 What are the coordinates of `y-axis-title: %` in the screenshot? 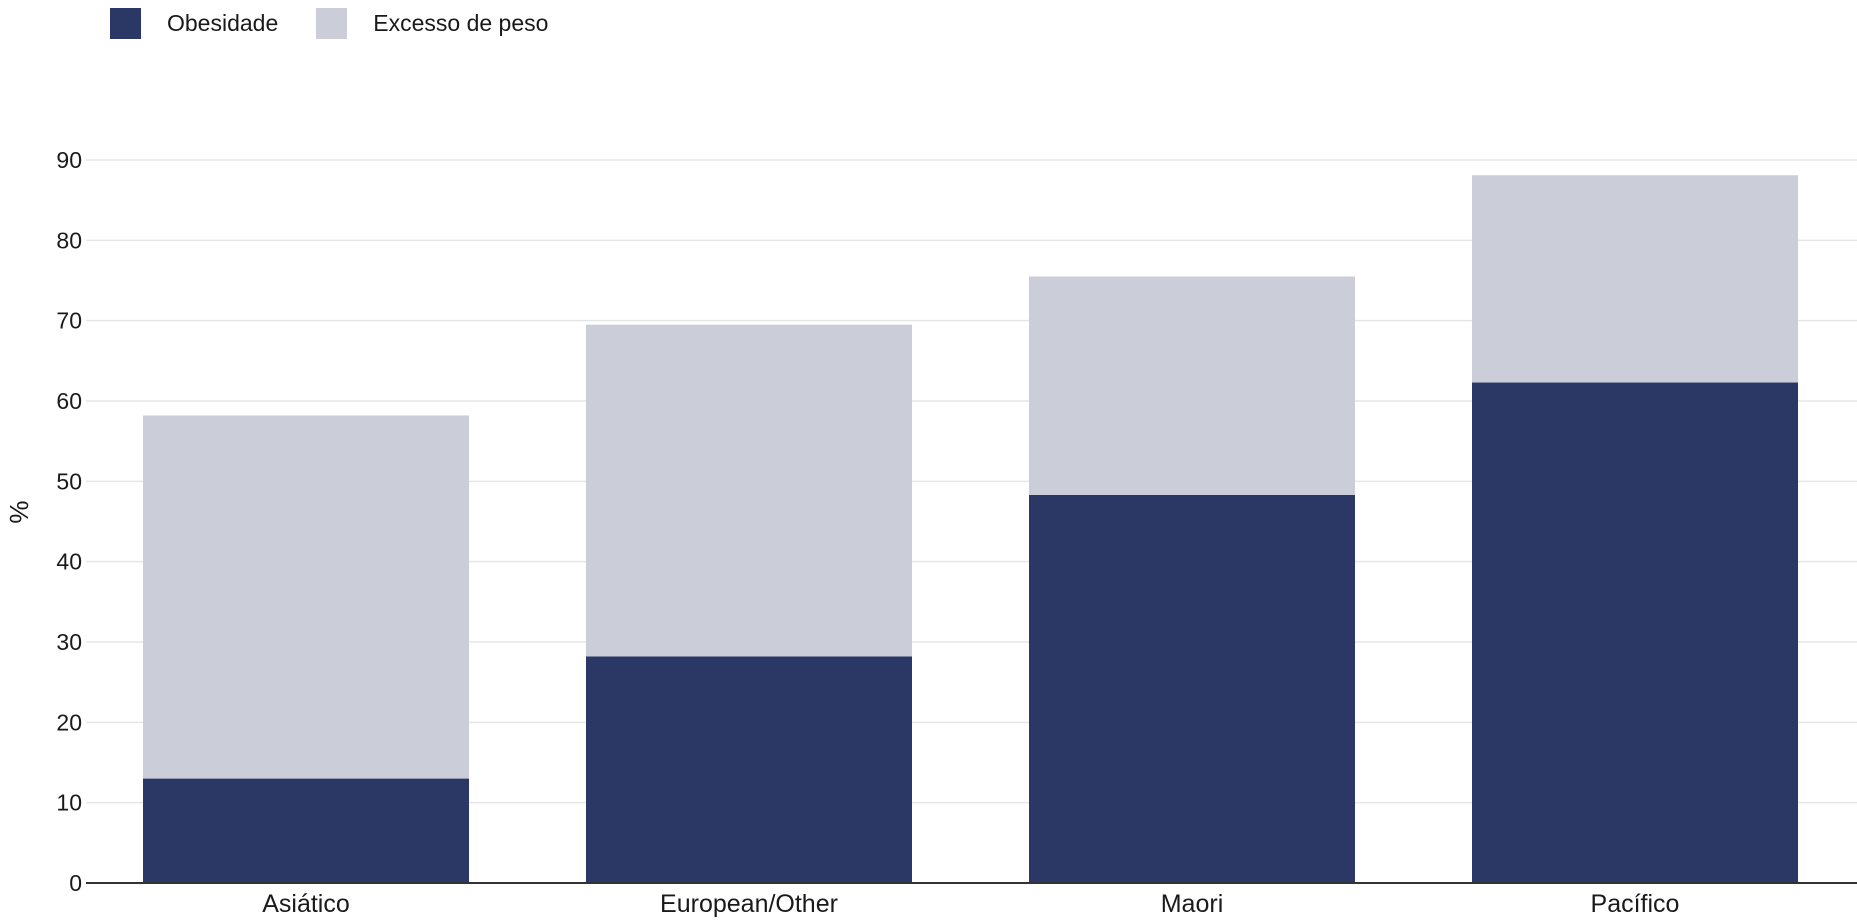 It's located at (19, 511).